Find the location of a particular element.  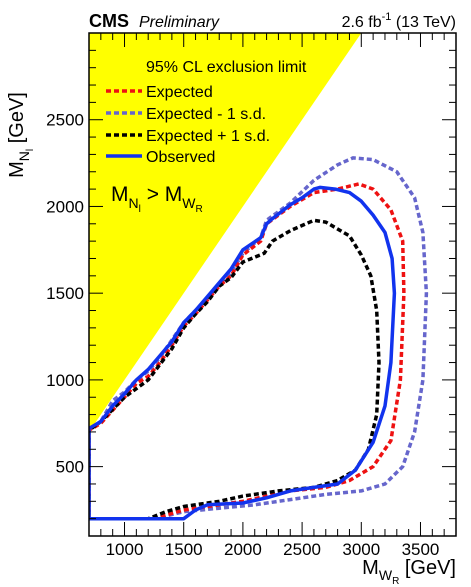

y-axis-title: MNl [GeV] is located at coordinates (21, 135).